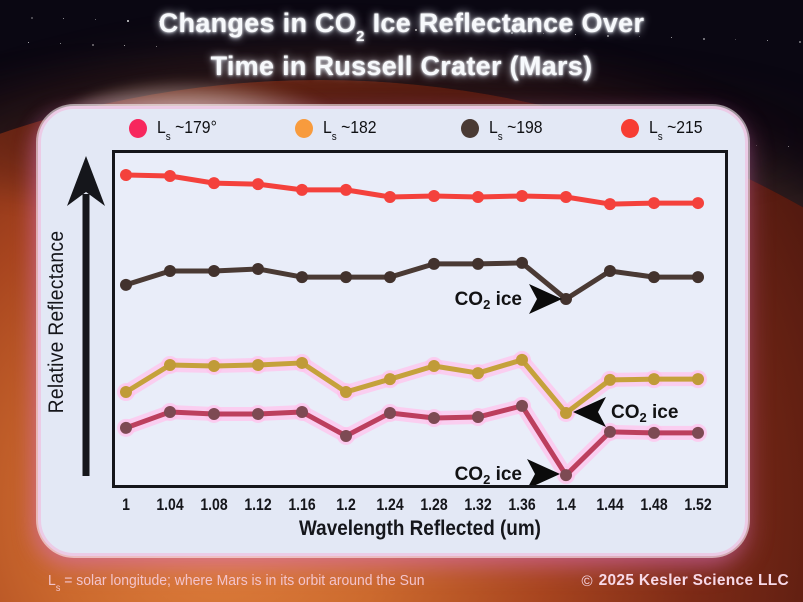  I want to click on legend-dot-brown, so click(470, 129).